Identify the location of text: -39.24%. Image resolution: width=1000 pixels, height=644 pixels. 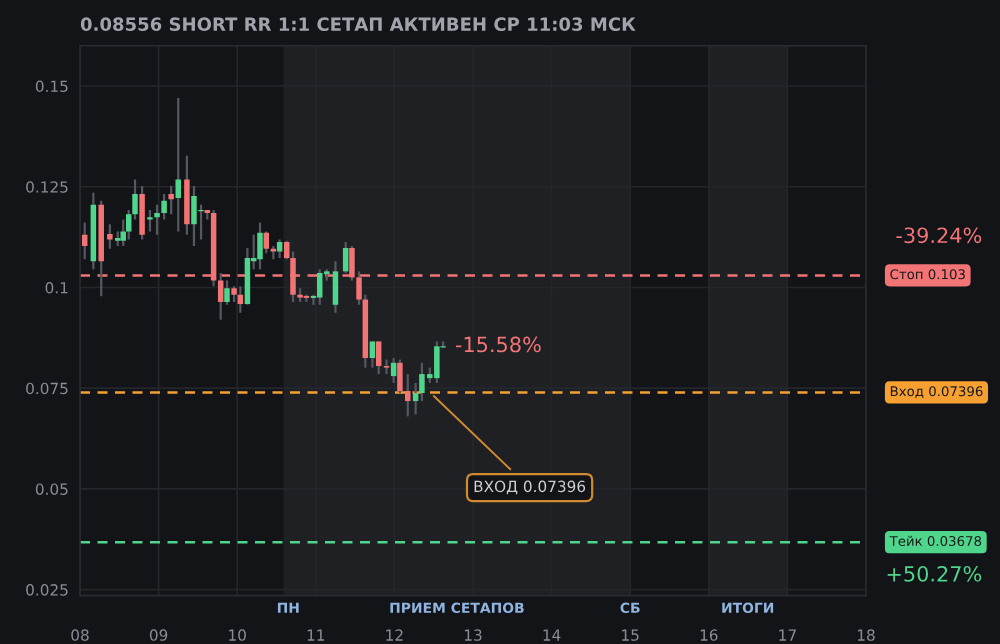
(939, 235).